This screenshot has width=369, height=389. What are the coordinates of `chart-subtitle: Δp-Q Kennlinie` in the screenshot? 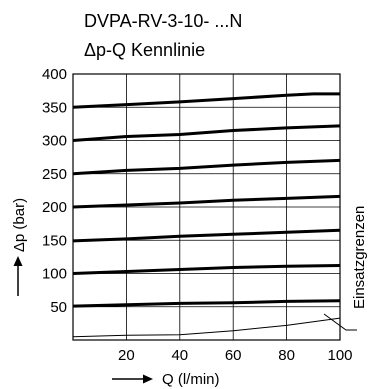 It's located at (144, 50).